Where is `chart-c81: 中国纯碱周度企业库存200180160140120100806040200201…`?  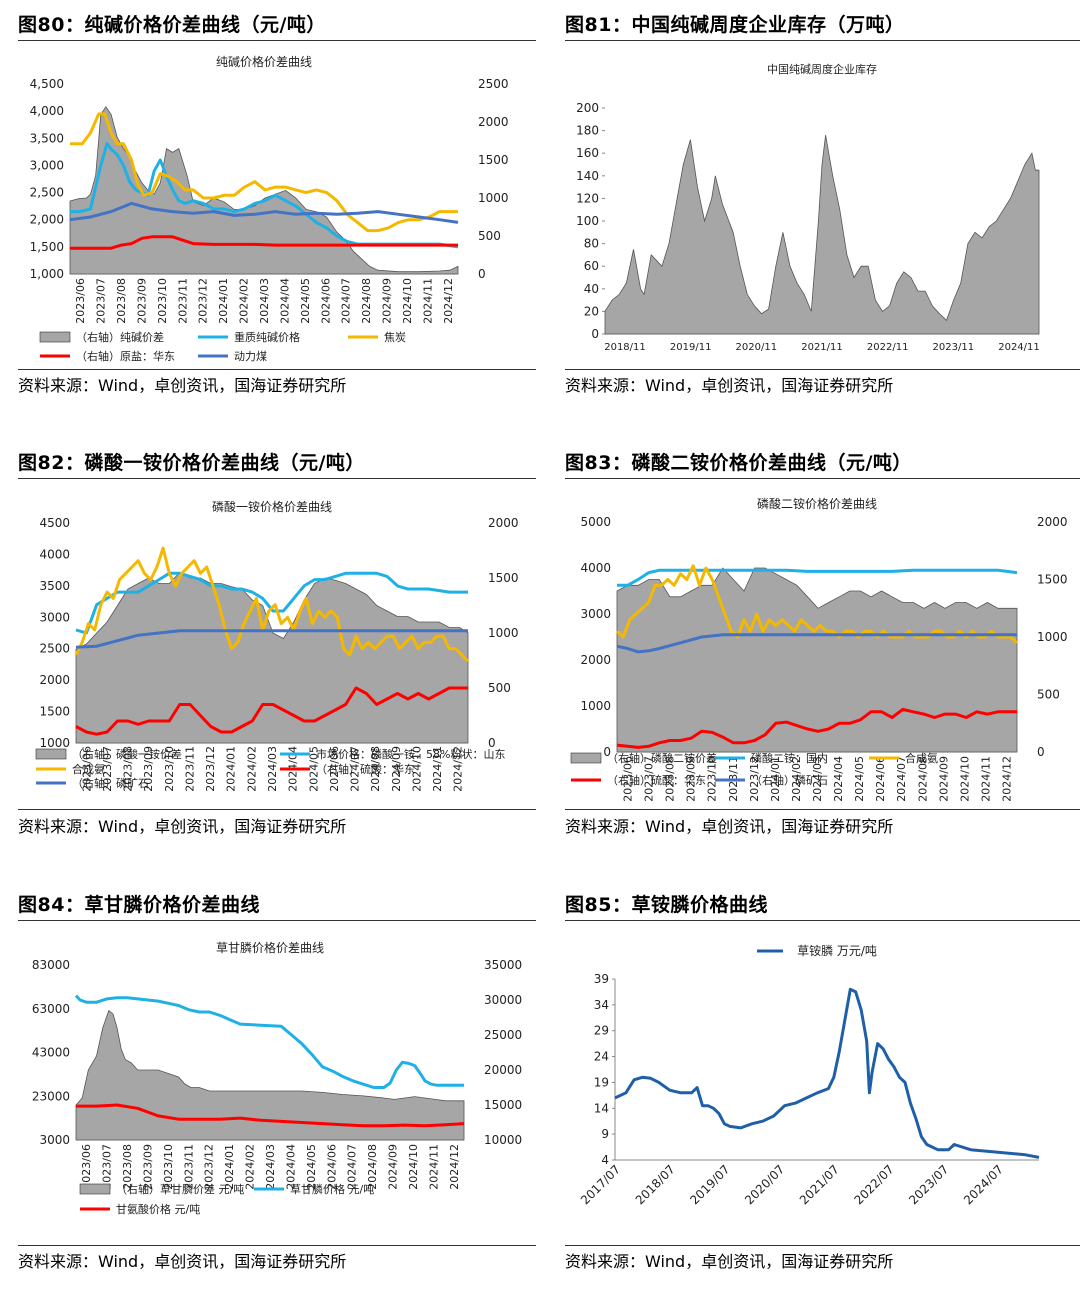
chart-c81: 中国纯碱周度企业库存200180160140120100806040200201… is located at coordinates (808, 207).